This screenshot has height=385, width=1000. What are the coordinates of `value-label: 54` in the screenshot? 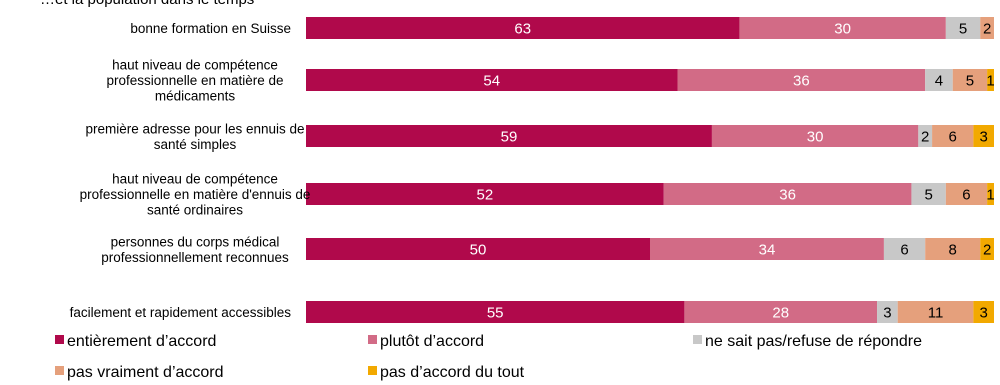 It's located at (491, 81).